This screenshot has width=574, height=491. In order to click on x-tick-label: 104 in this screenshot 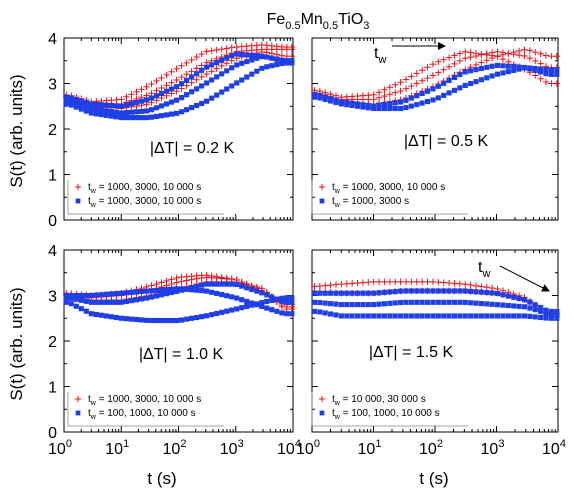, I will do `click(554, 448)`.